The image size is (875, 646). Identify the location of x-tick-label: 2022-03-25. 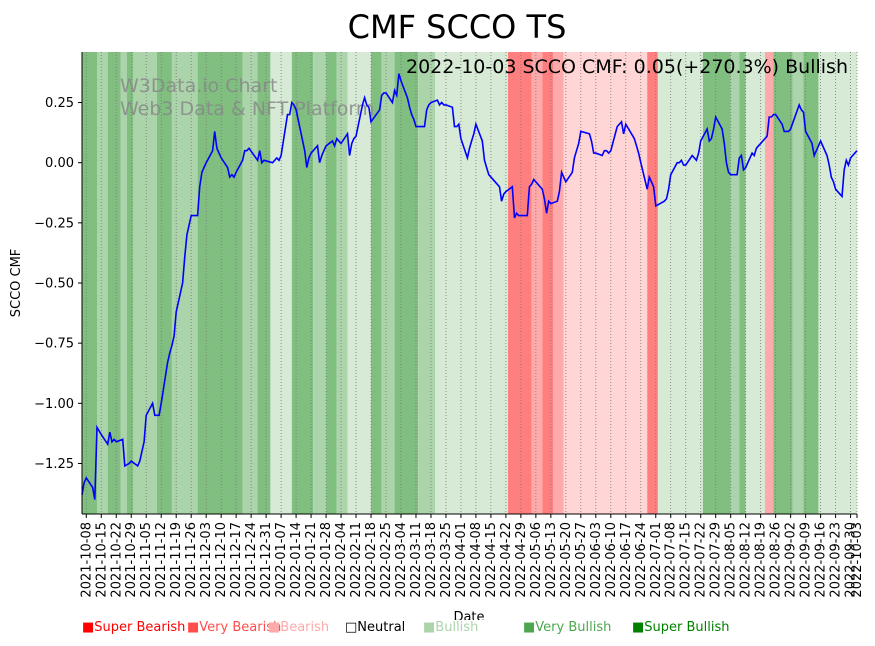
(446, 560).